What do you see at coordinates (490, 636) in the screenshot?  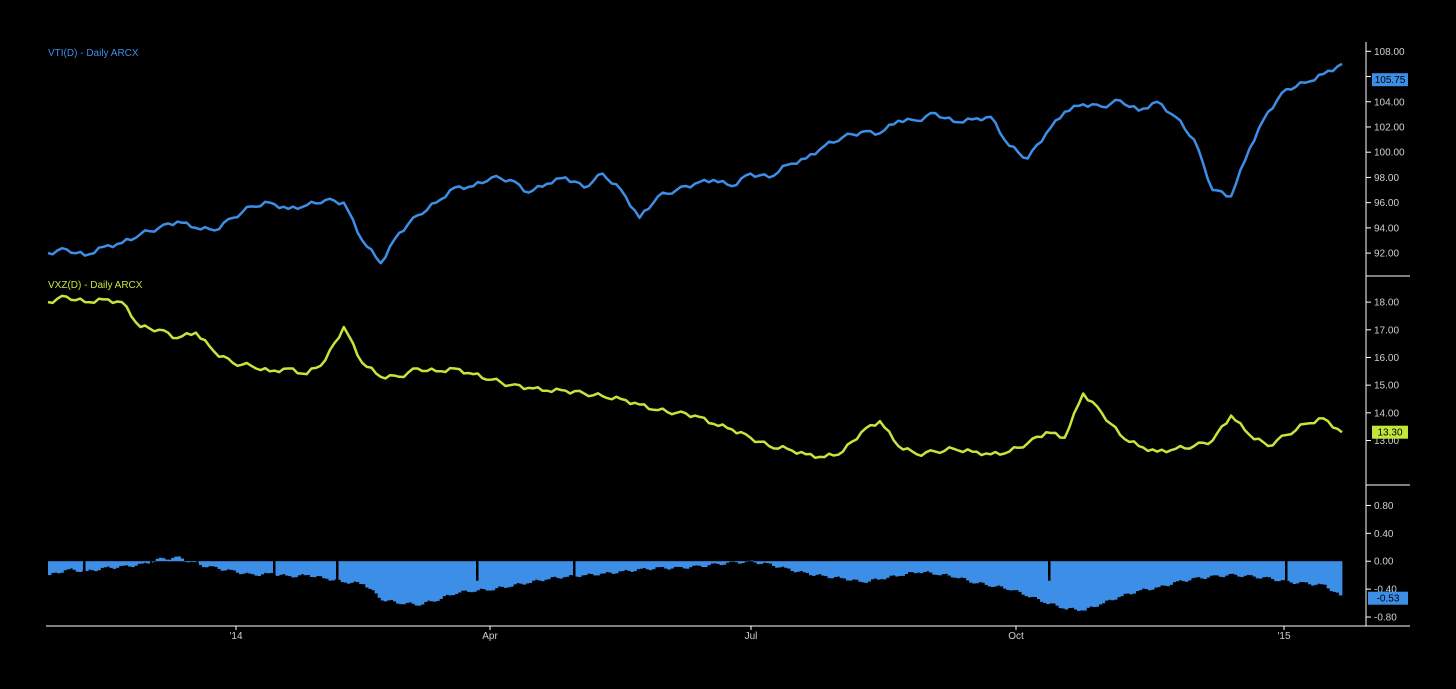 I see `x-label-apr: Apr` at bounding box center [490, 636].